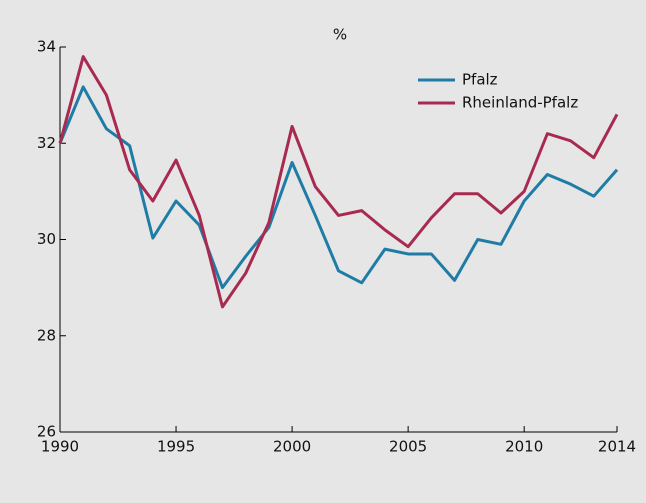  I want to click on x-tick-label: 2000, so click(292, 447).